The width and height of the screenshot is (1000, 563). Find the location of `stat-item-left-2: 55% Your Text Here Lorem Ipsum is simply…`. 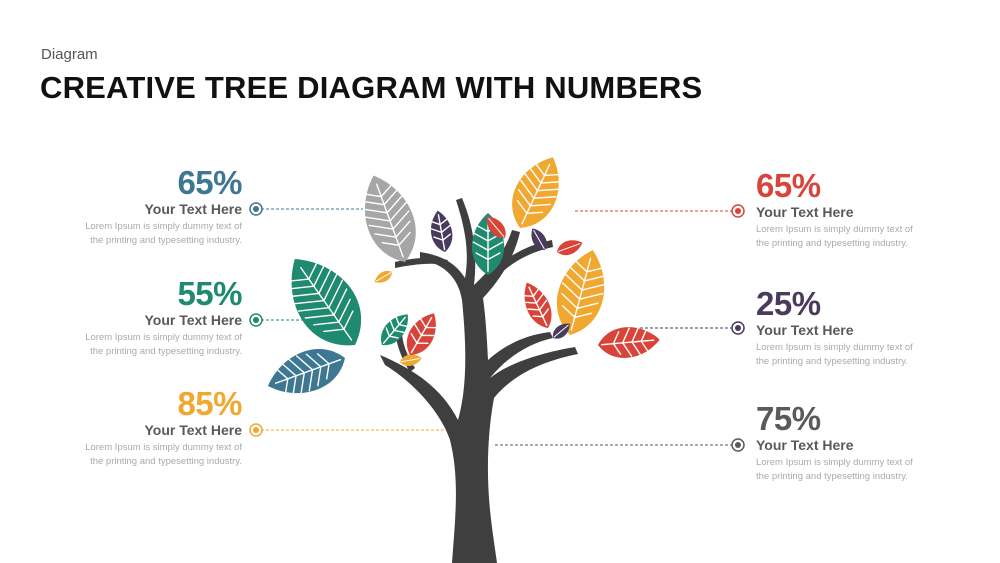

stat-item-left-2: 55% Your Text Here Lorem Ipsum is simply… is located at coordinates (142, 318).